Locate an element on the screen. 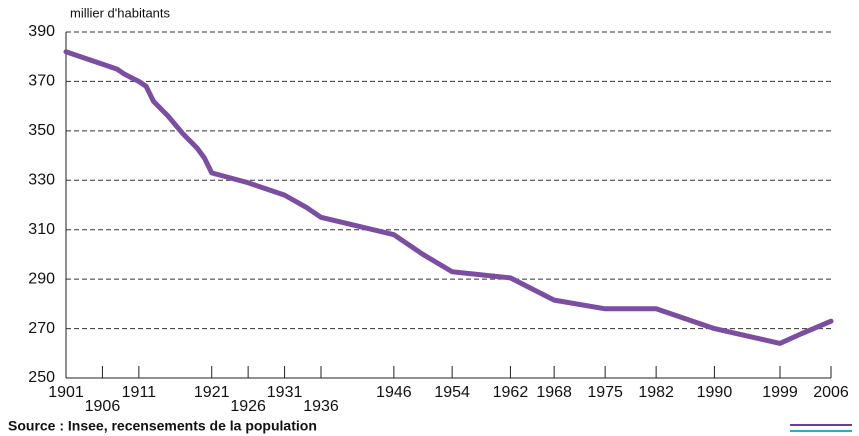  x-tick-label: 1931 is located at coordinates (285, 392).